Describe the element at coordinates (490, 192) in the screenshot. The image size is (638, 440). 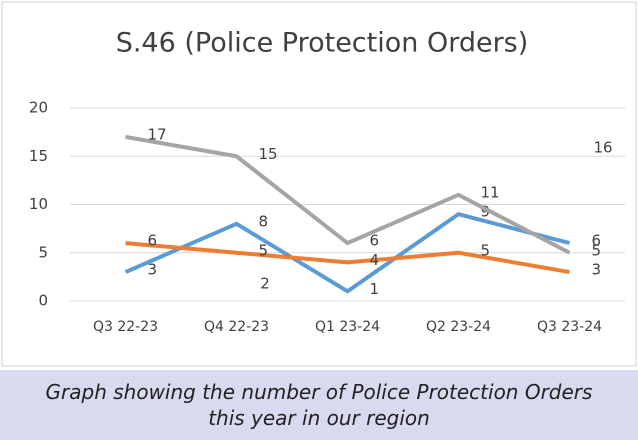
I see `data-label: 11` at that location.